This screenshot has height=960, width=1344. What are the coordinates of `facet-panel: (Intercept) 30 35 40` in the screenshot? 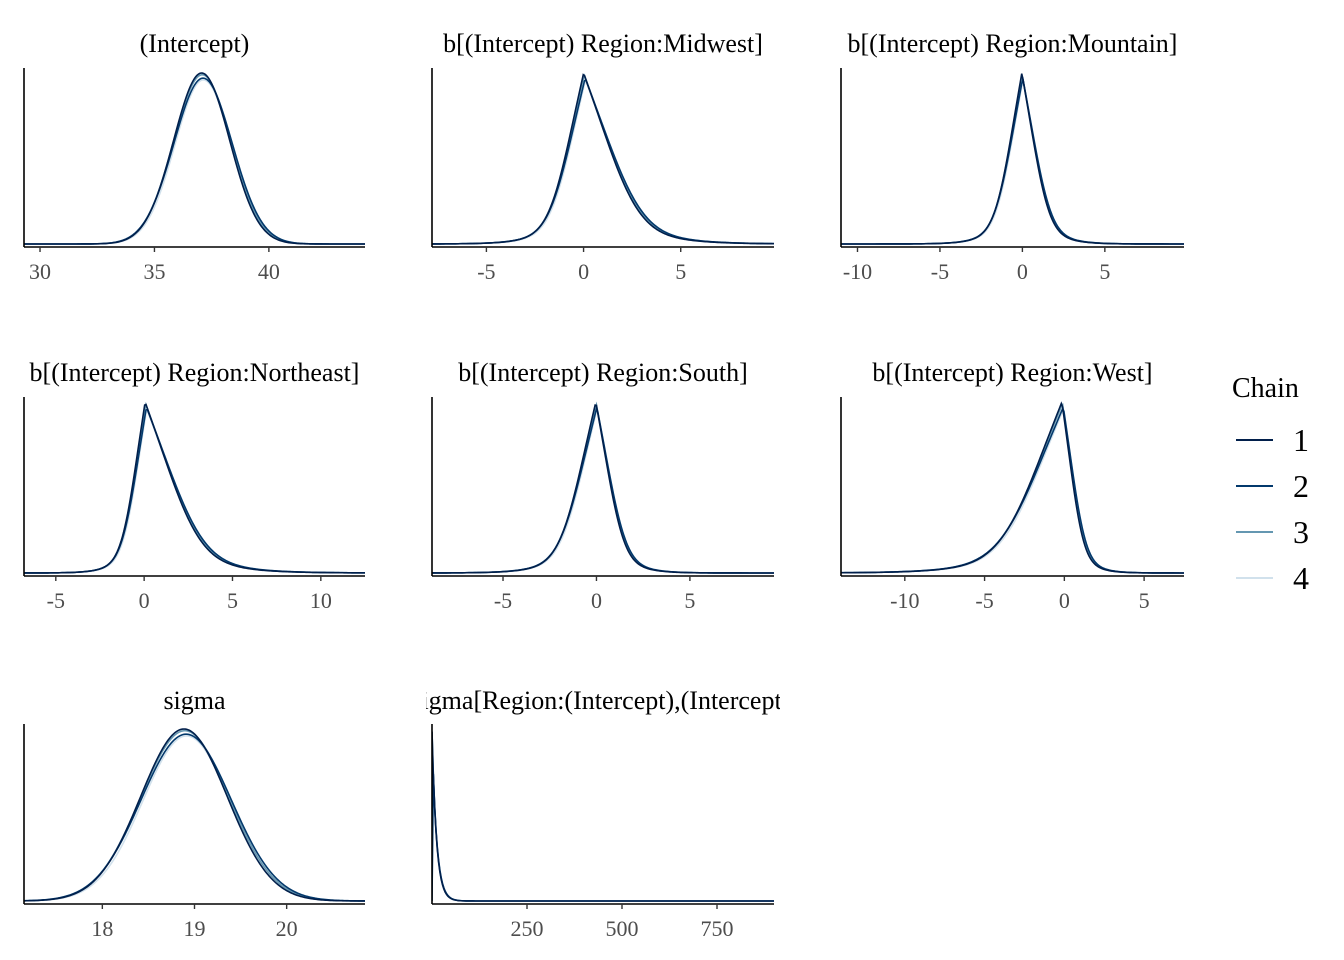 It's located at (194, 156).